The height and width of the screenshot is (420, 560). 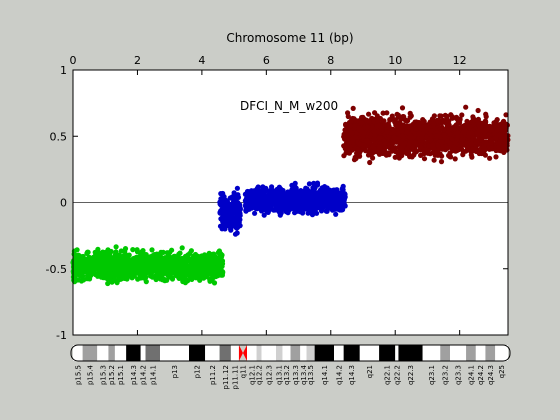 I want to click on band-label: q14.3, so click(x=352, y=375).